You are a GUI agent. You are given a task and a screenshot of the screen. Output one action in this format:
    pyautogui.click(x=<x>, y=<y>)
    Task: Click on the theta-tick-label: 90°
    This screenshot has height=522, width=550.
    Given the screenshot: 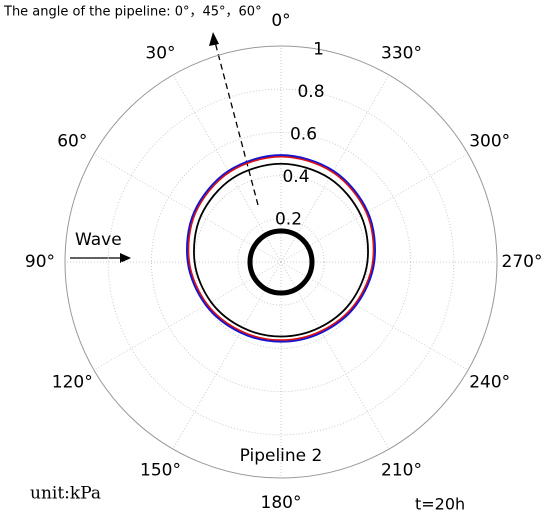 What is the action you would take?
    pyautogui.click(x=40, y=262)
    